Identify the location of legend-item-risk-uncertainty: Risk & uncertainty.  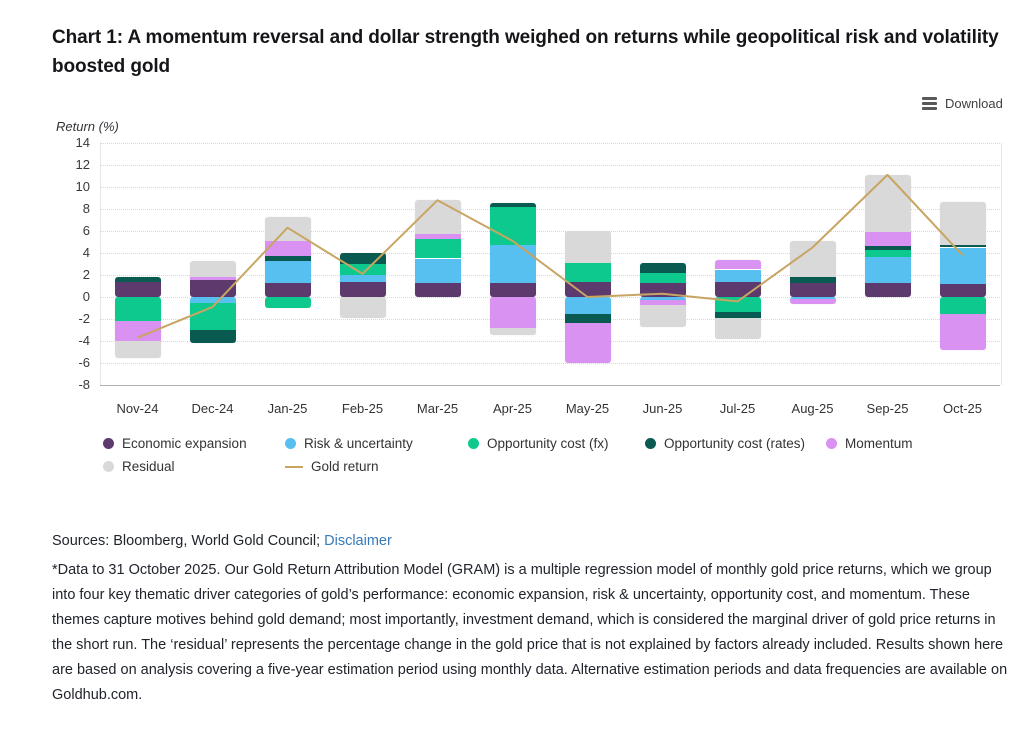
(349, 443).